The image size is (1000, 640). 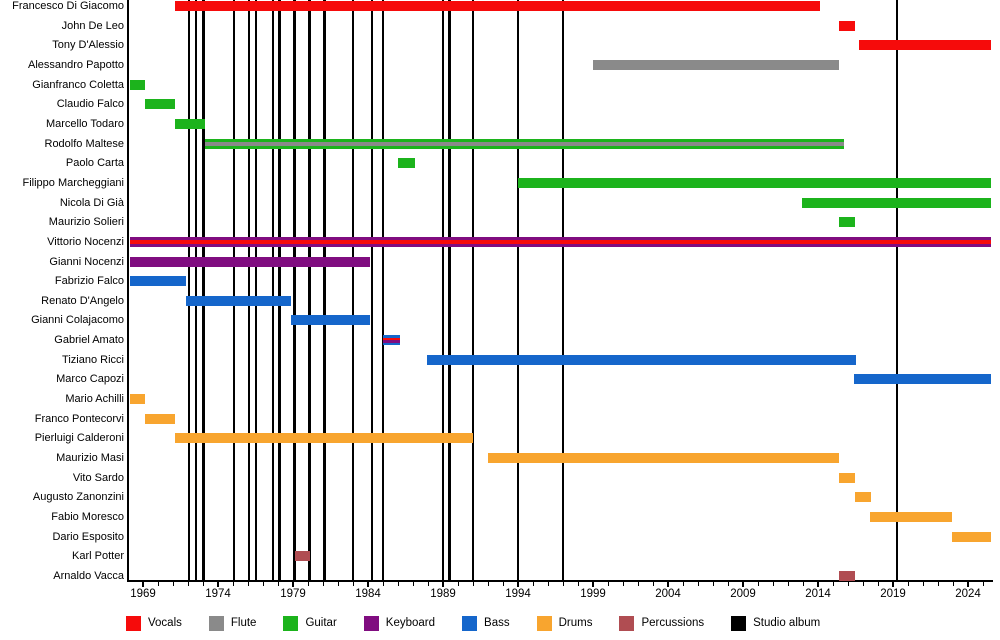 What do you see at coordinates (293, 594) in the screenshot?
I see `x-axis-tick-label: 1979` at bounding box center [293, 594].